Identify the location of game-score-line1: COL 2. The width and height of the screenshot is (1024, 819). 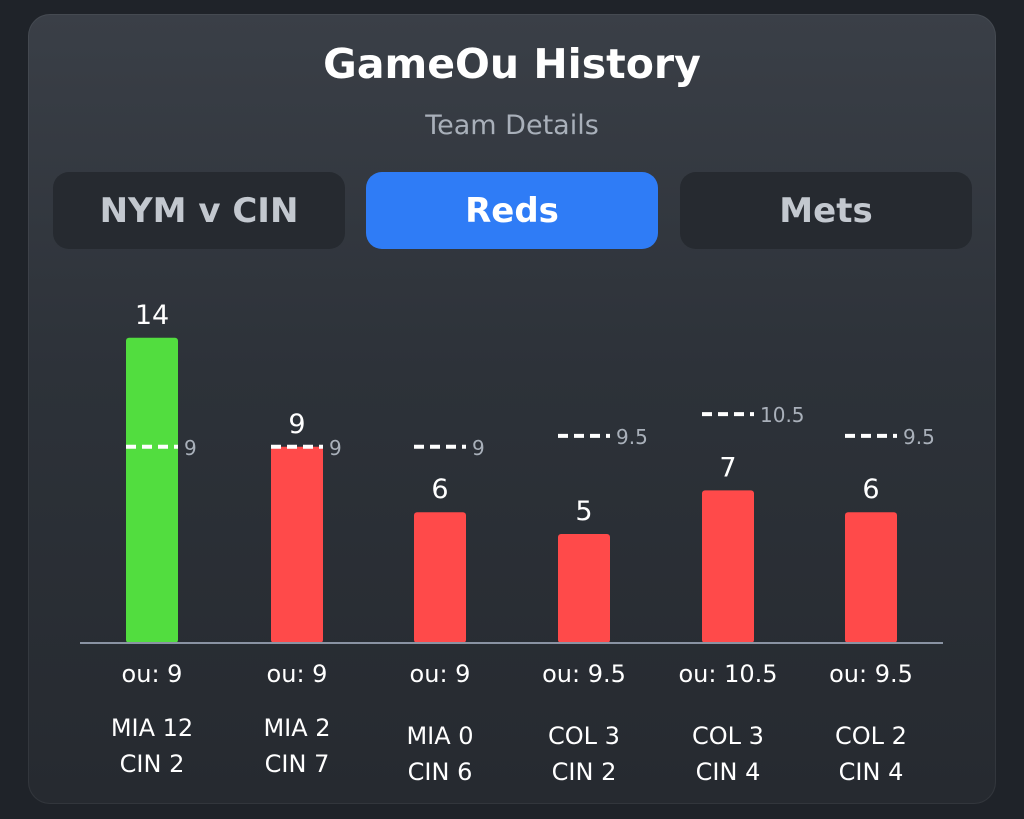
(871, 736).